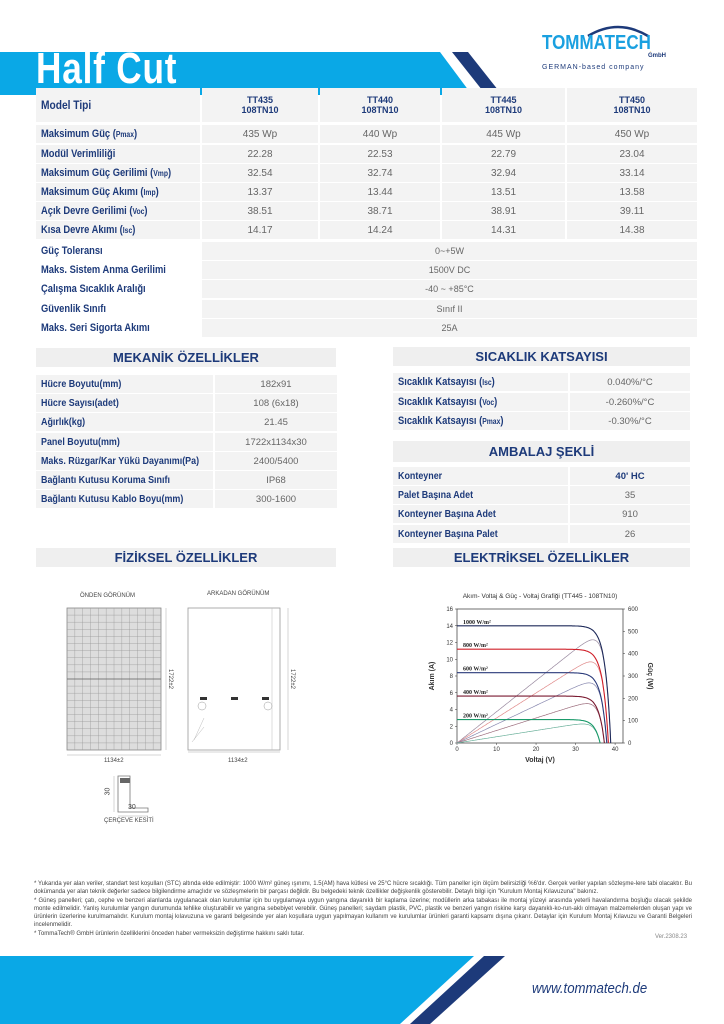 The width and height of the screenshot is (724, 1024). Describe the element at coordinates (276, 461) in the screenshot. I see `value-cell: 2400/5400` at that location.